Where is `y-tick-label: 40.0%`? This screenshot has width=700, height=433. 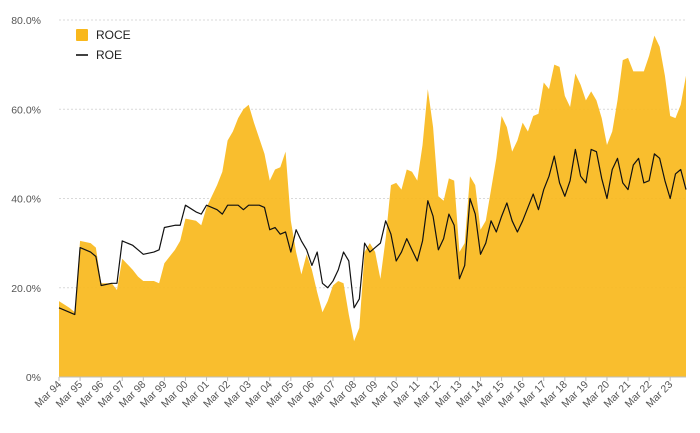 y-tick-label: 40.0% is located at coordinates (26, 200).